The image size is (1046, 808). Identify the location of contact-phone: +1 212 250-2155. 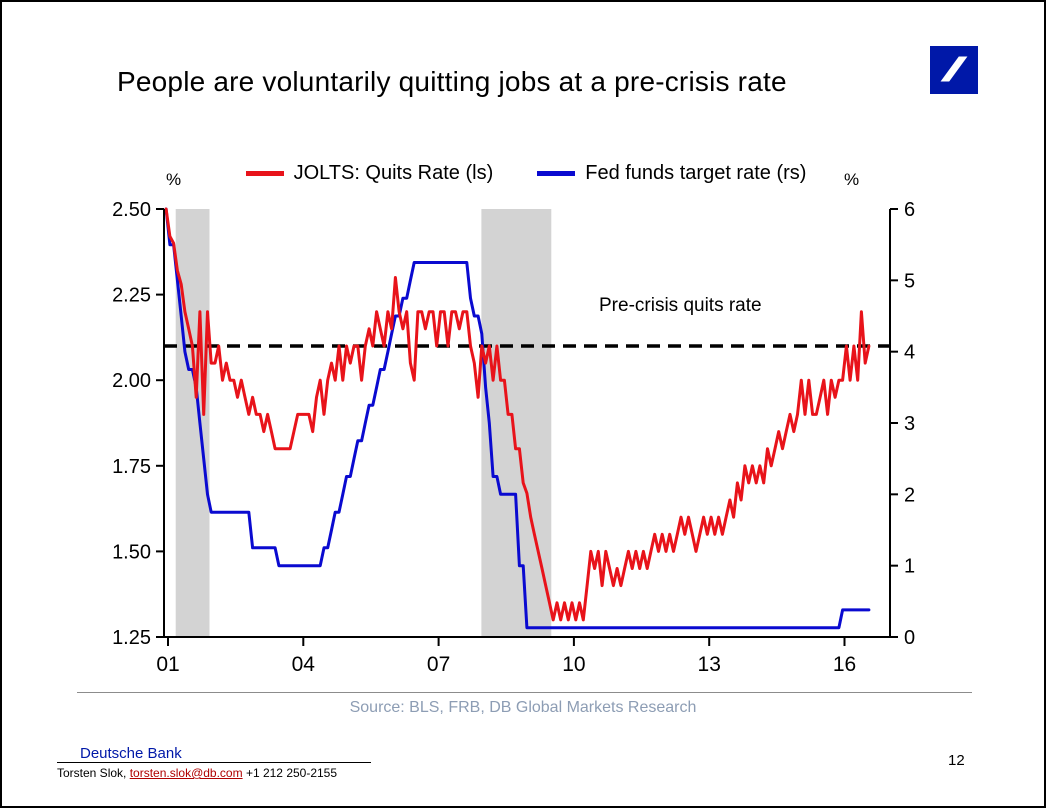
(290, 773).